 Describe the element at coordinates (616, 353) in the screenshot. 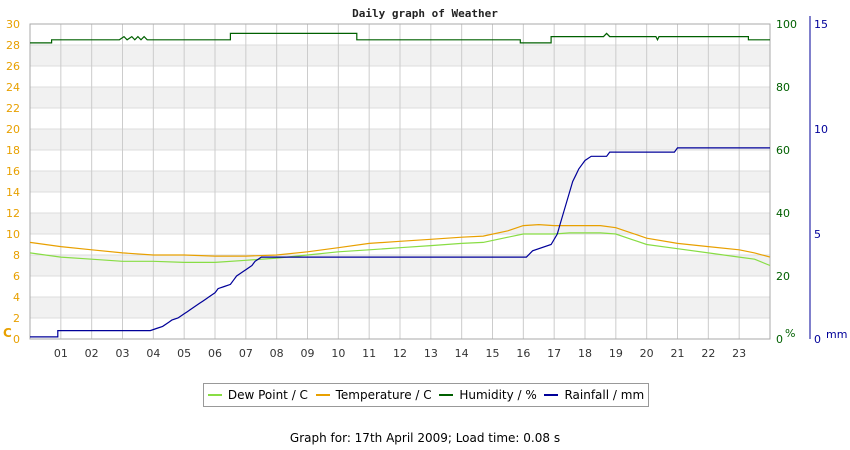

I see `x-tick-label: 19` at that location.